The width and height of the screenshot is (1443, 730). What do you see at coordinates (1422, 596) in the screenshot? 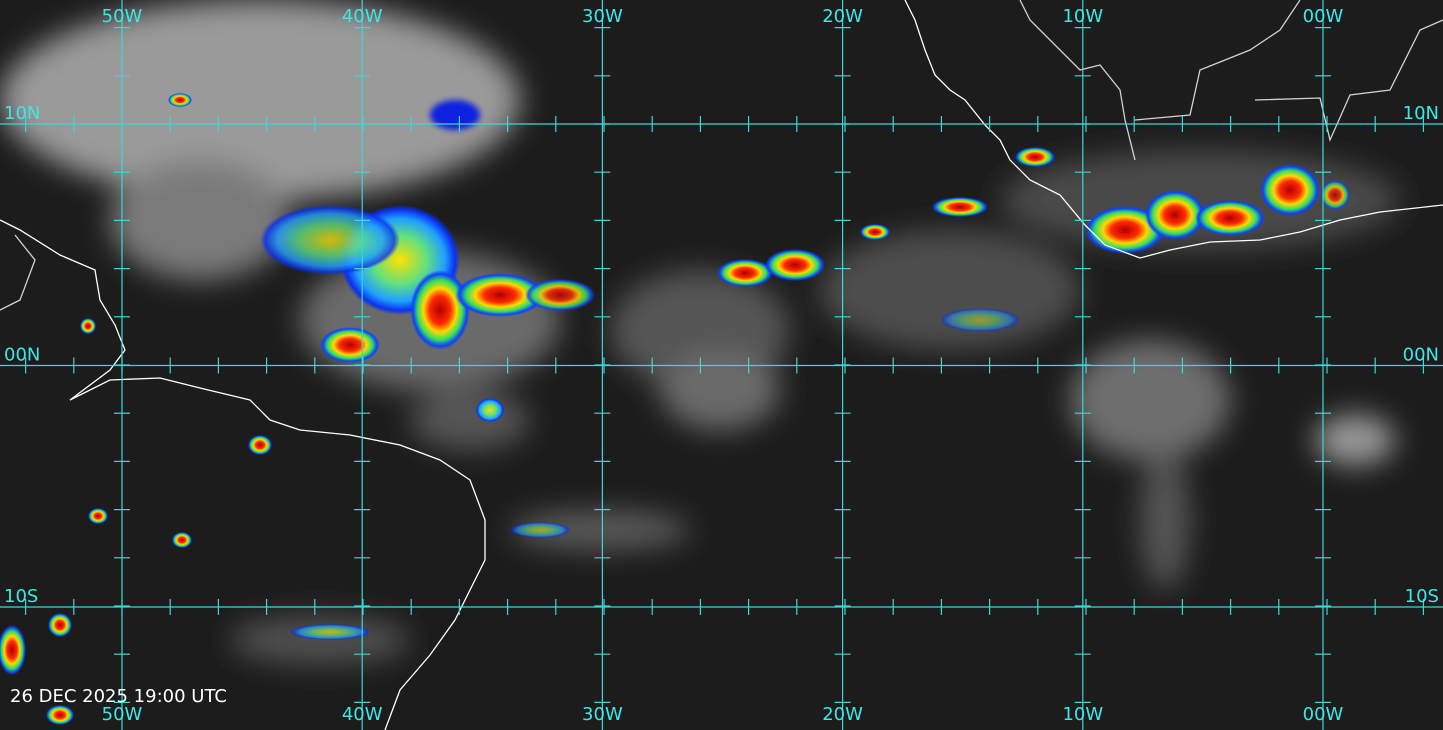
I see `latitude-label-right: 10S` at bounding box center [1422, 596].